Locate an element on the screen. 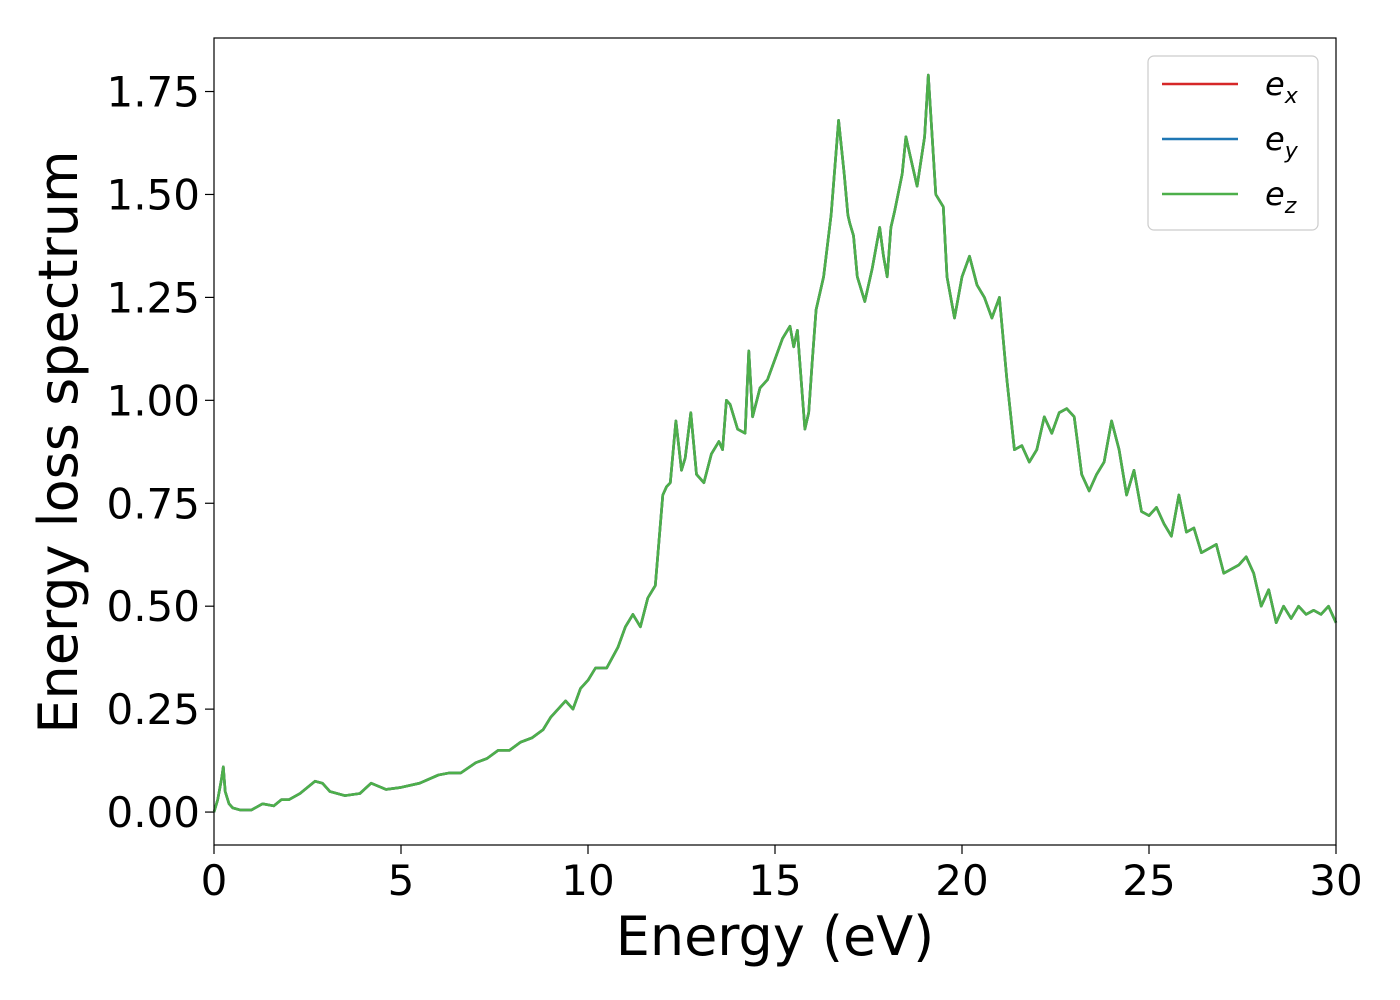 The width and height of the screenshot is (1400, 1000). legend: ex ey ez is located at coordinates (1233, 143).